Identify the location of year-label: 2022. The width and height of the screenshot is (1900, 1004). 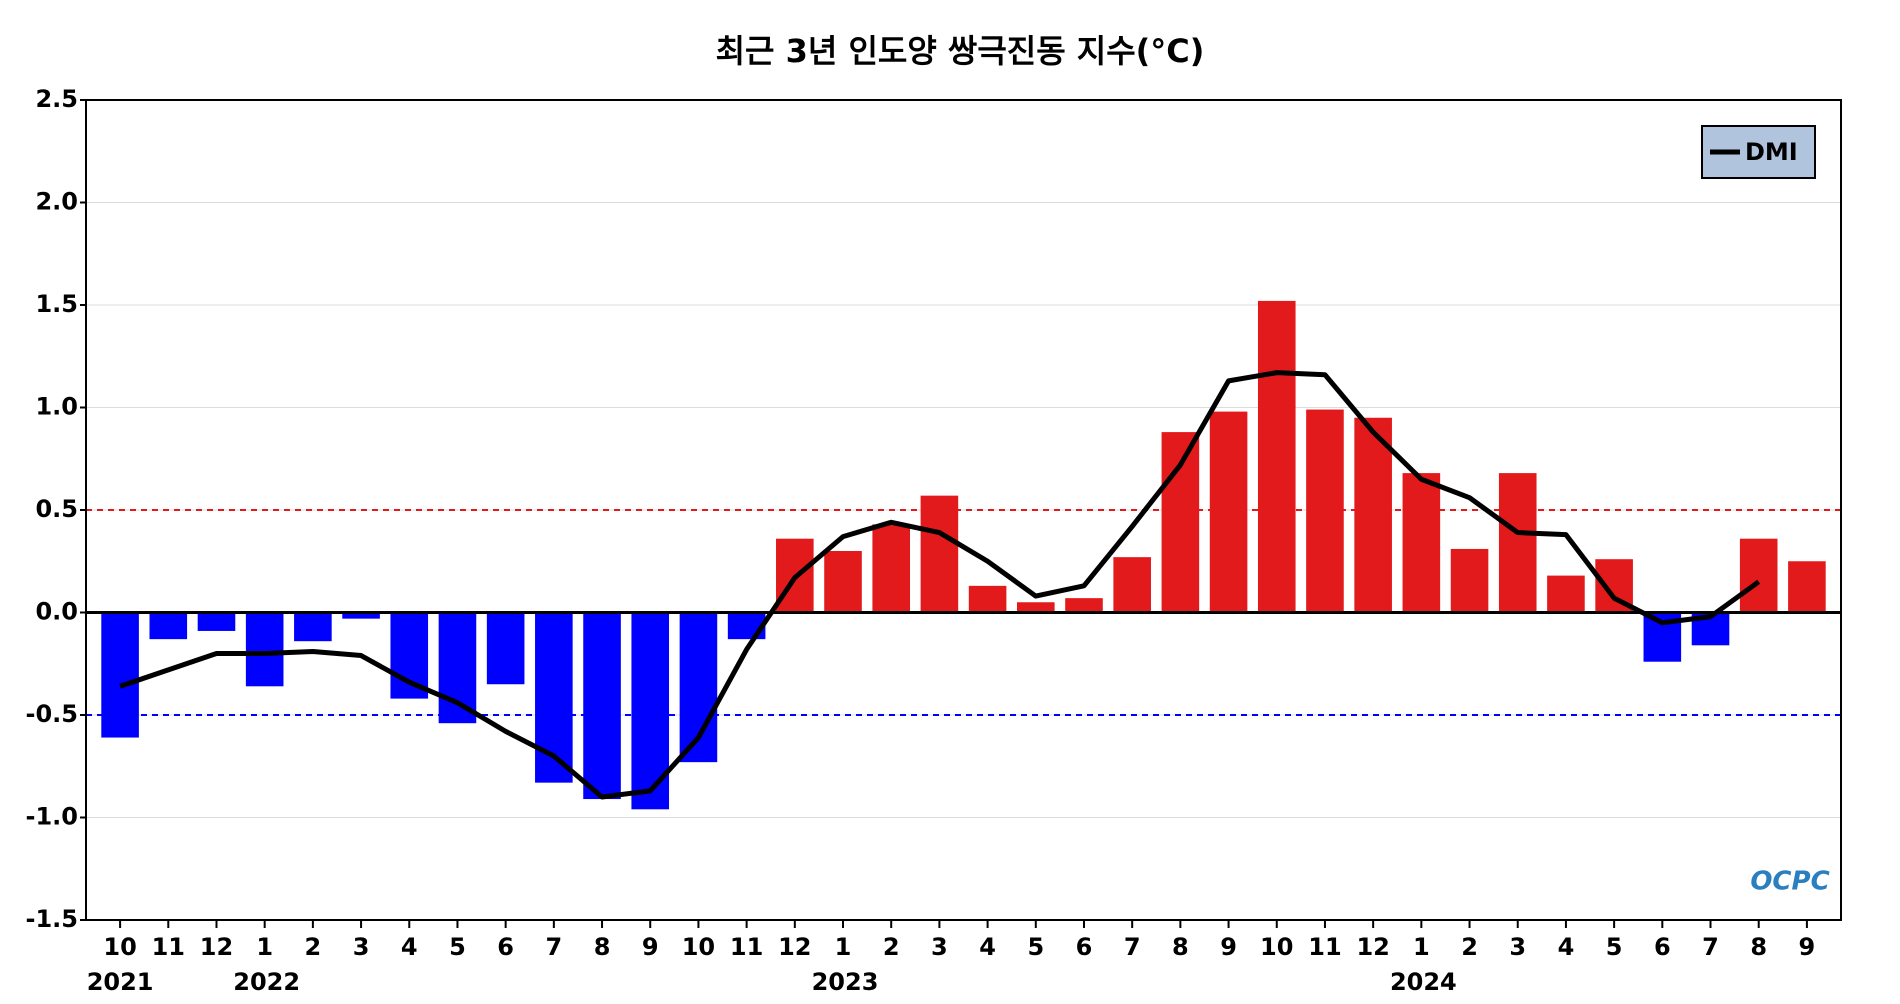
(266, 982).